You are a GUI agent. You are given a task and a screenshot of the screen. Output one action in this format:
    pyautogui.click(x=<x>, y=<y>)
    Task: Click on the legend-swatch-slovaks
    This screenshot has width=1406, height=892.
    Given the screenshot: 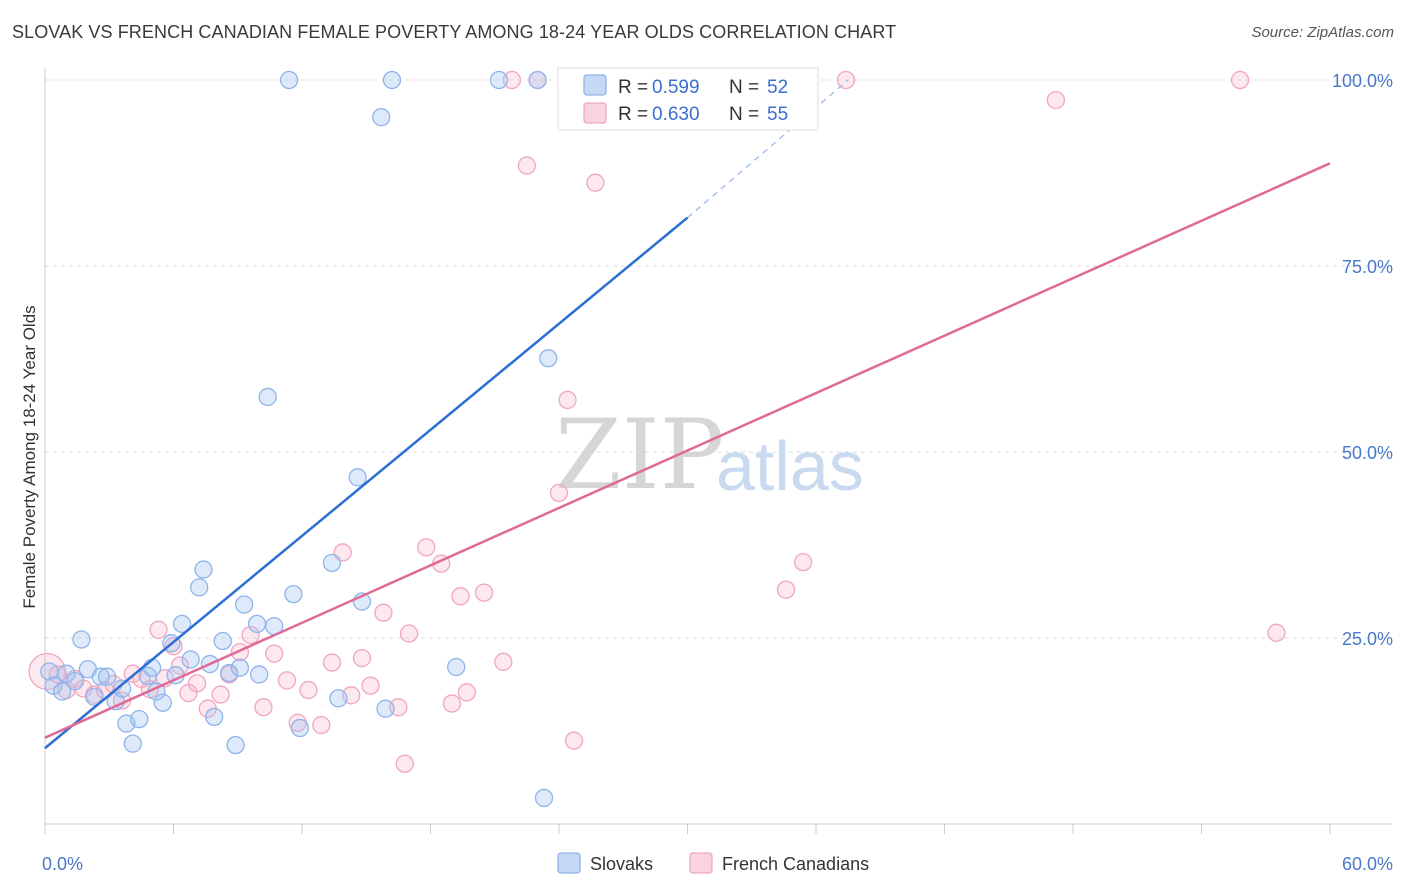 What is the action you would take?
    pyautogui.click(x=595, y=85)
    